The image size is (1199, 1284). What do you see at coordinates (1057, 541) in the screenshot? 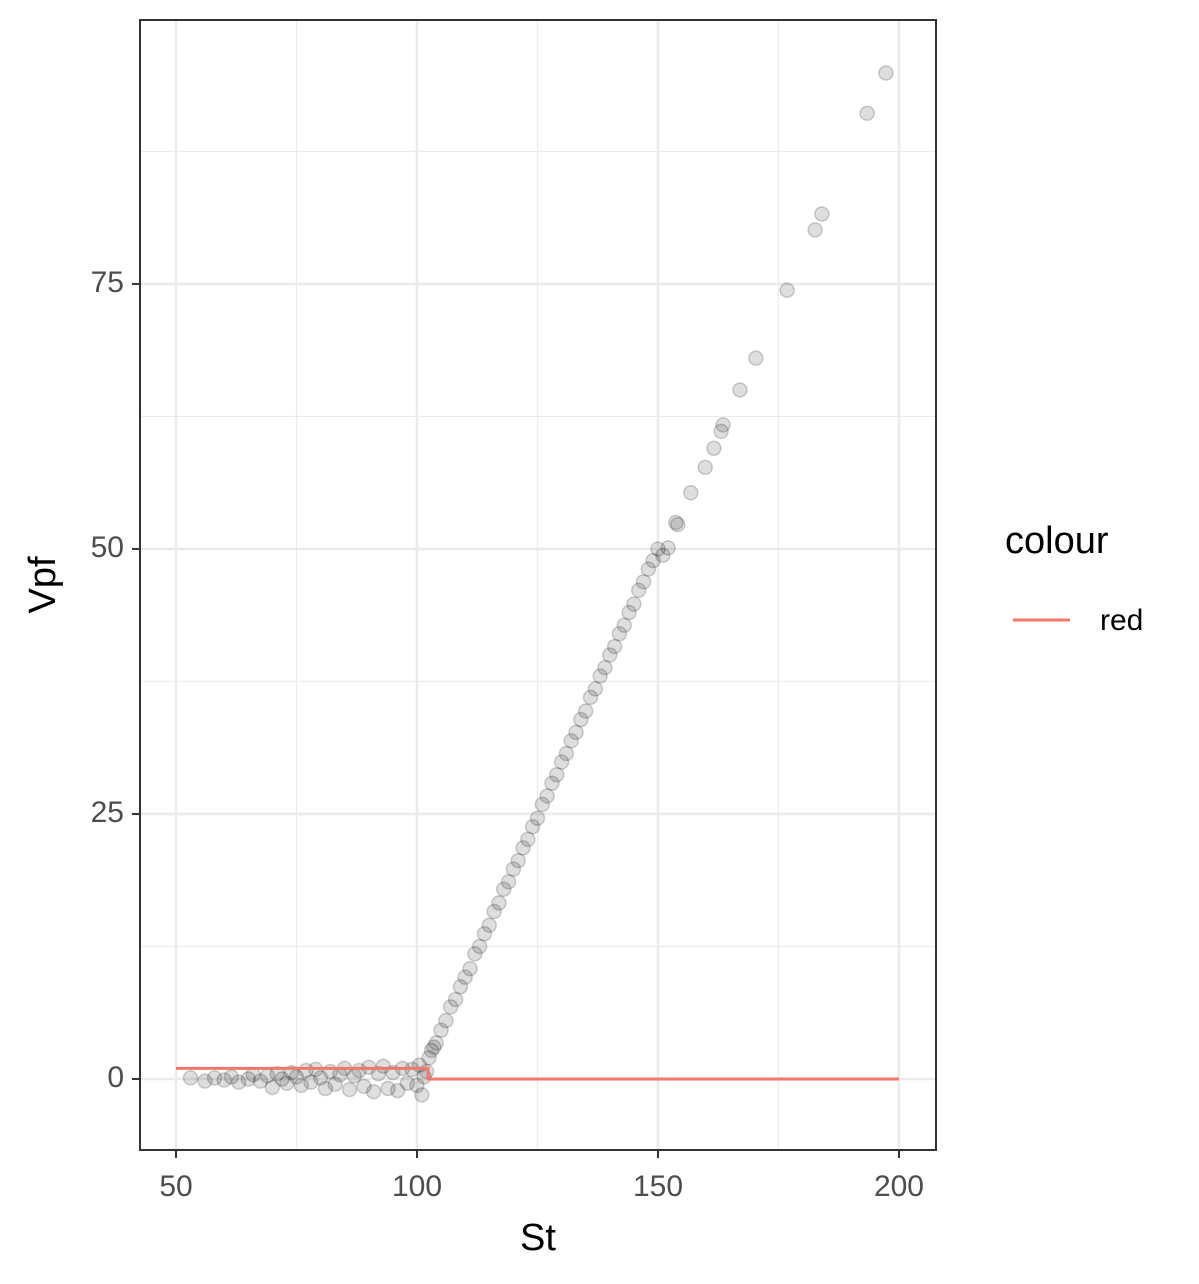
I see `legend-title: colour` at bounding box center [1057, 541].